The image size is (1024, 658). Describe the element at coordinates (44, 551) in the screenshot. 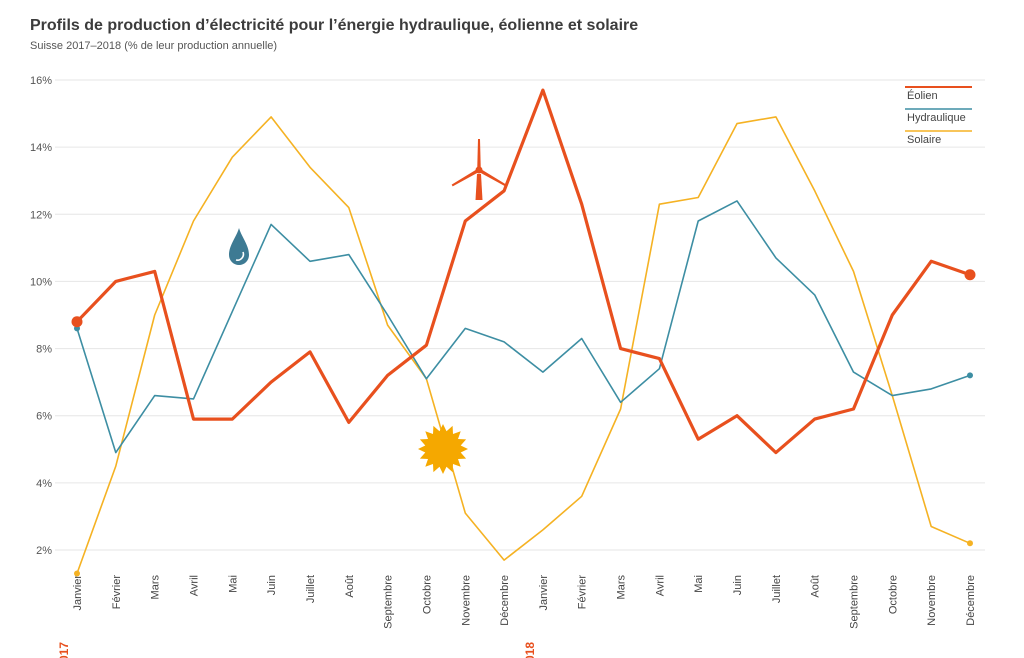

I see `y-tick-label: 2%` at that location.